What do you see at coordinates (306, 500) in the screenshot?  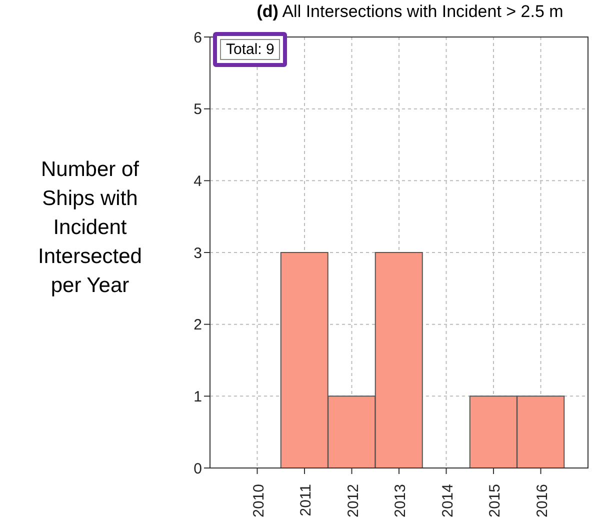 I see `x-tick-label: 2011` at bounding box center [306, 500].